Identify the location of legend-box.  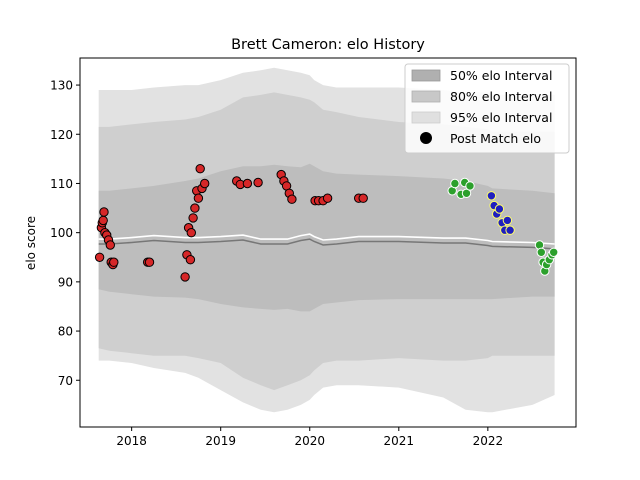
(487, 108).